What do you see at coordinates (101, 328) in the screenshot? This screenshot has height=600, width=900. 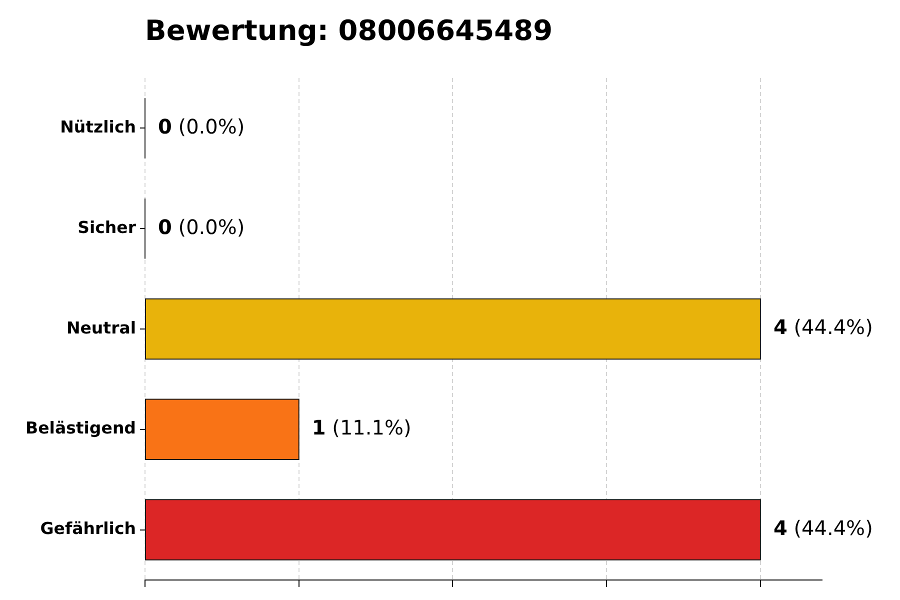 I see `y-tick-label: Neutral` at bounding box center [101, 328].